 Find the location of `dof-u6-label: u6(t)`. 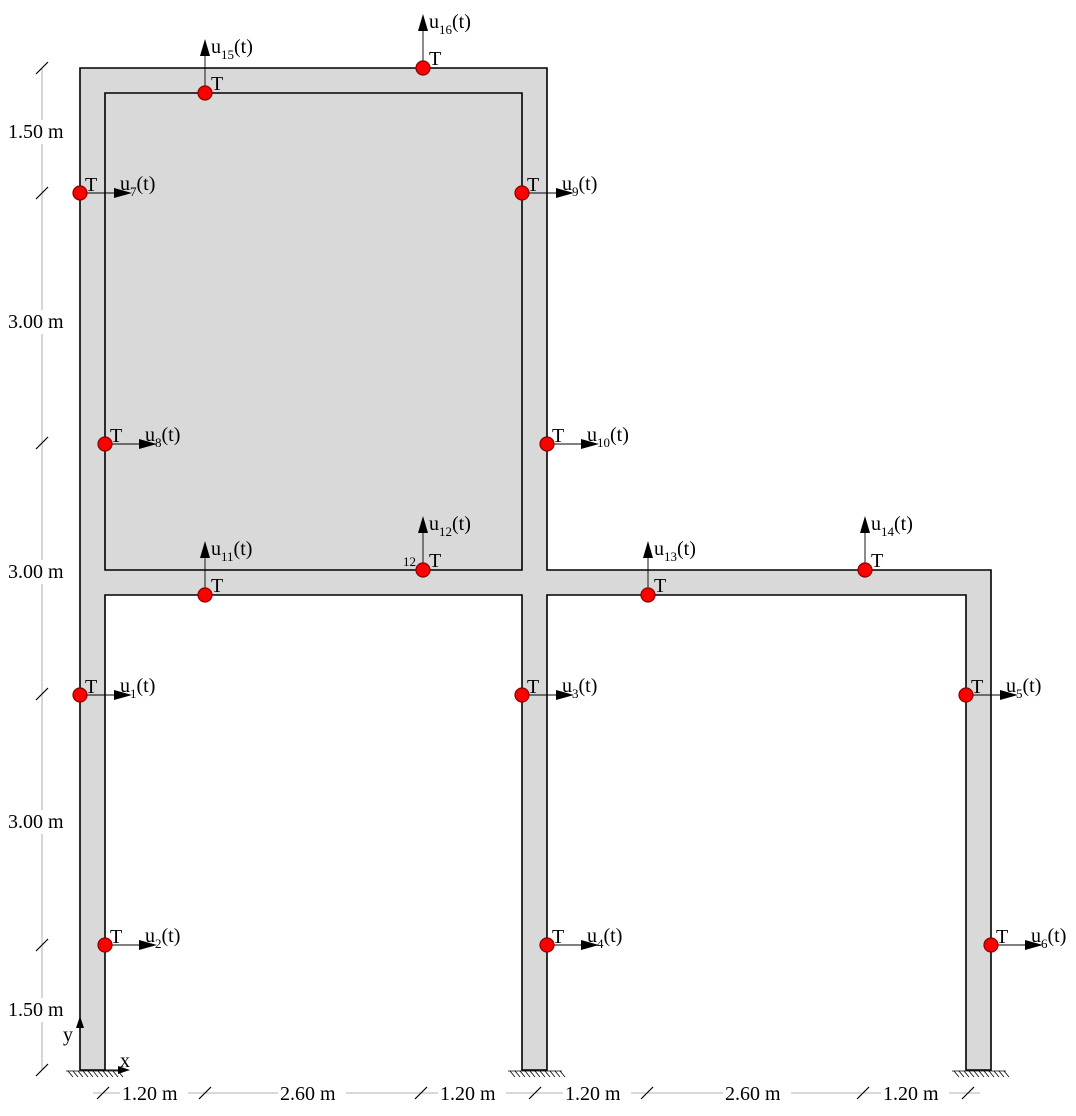

dof-u6-label: u6(t) is located at coordinates (1048, 938).